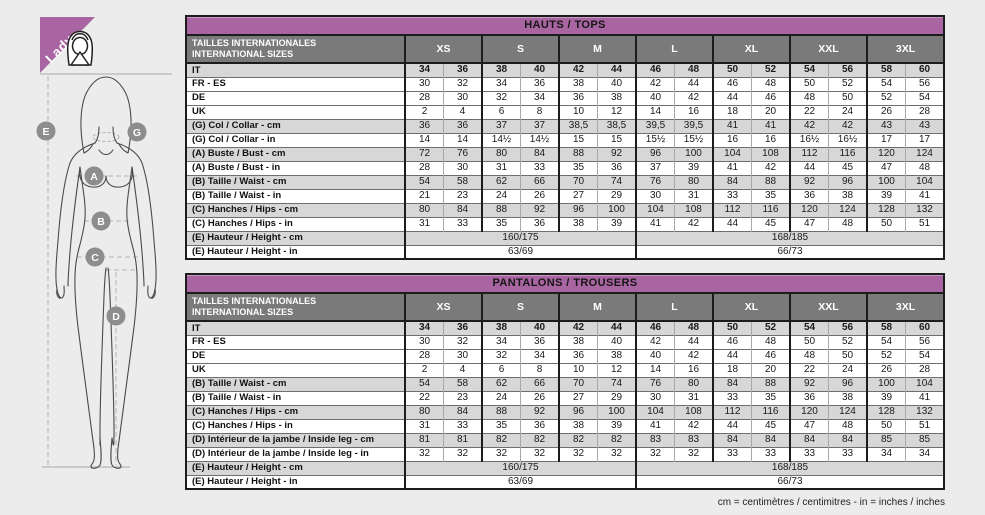  Describe the element at coordinates (295, 209) in the screenshot. I see `row-label: (C) Hanches / Hips - cm` at that location.